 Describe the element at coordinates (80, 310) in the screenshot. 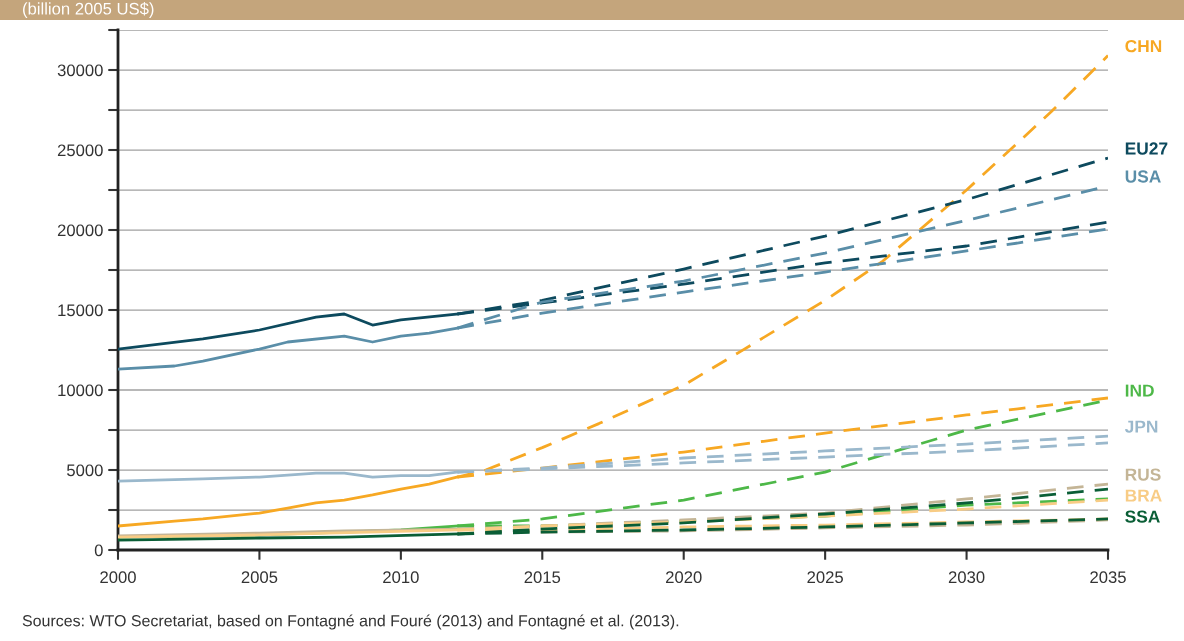

I see `y-tick-label: 15000` at that location.